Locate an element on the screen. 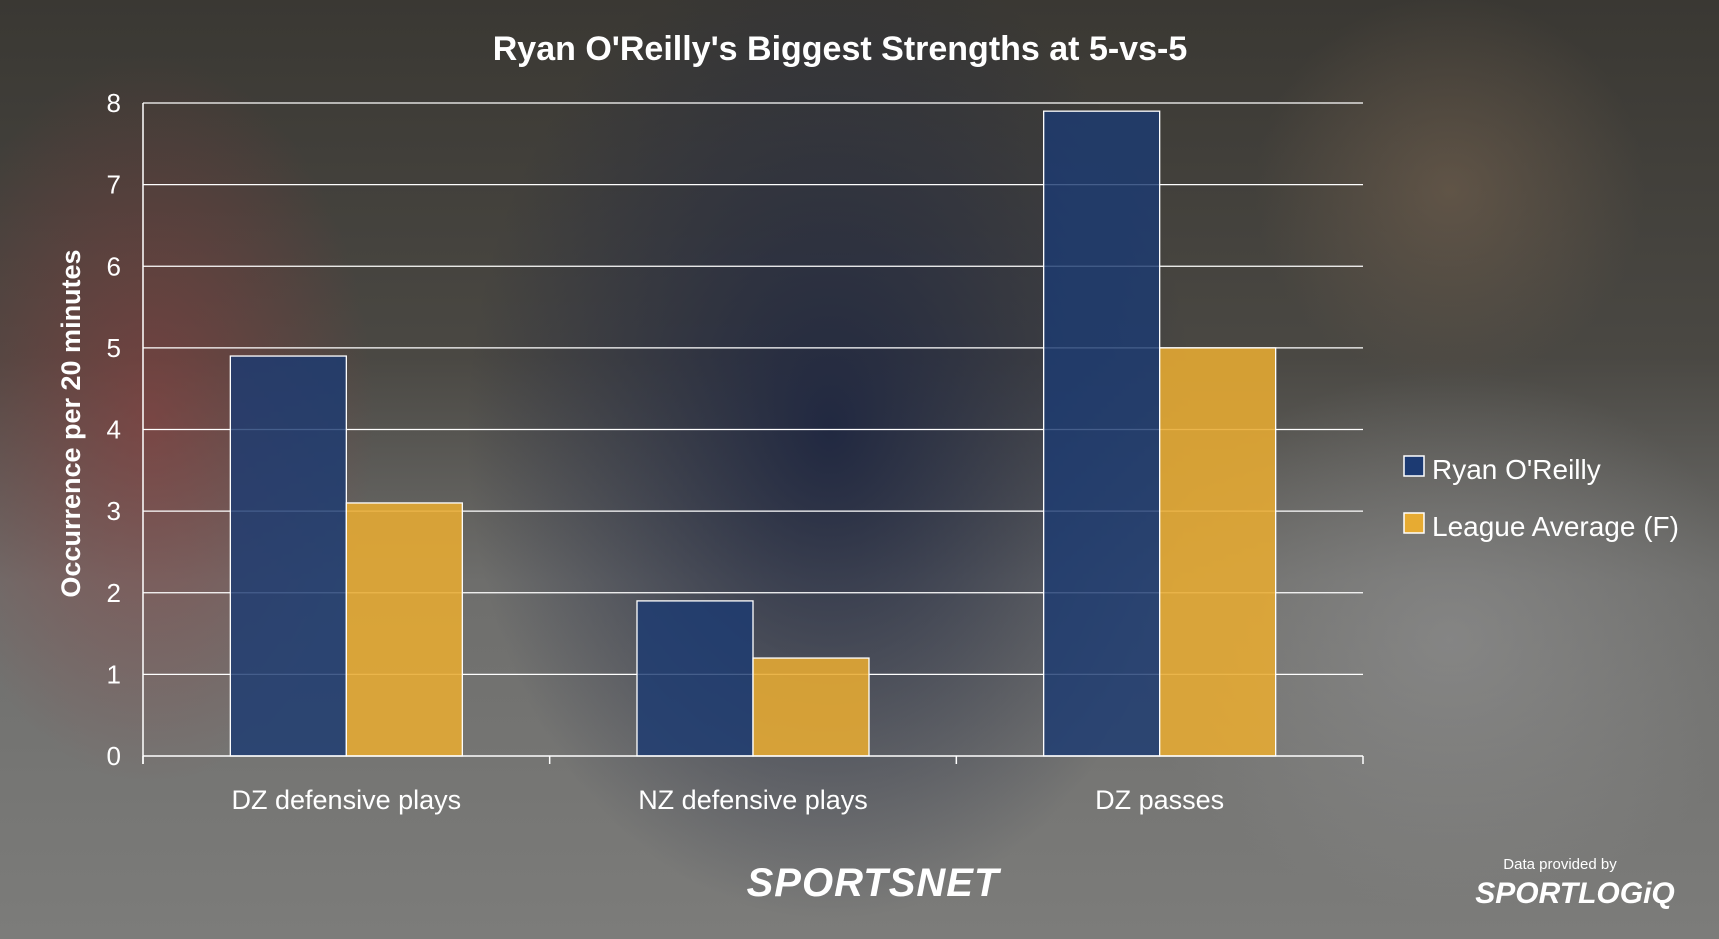  legend-label: Ryan O'Reilly is located at coordinates (1516, 469).